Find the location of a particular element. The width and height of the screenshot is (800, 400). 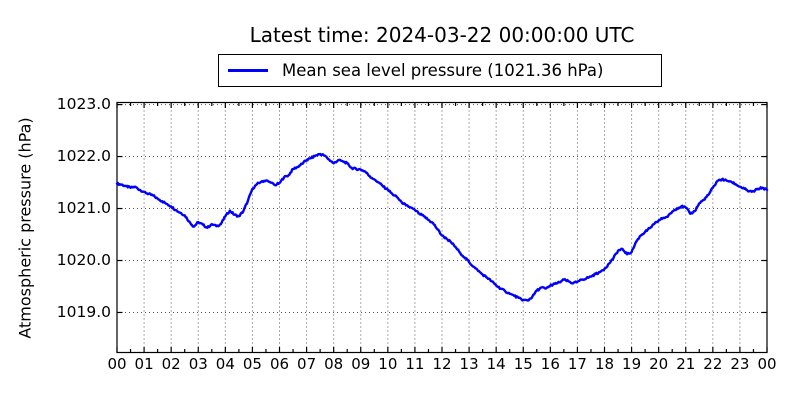

x-tick-label: 13 is located at coordinates (469, 364).